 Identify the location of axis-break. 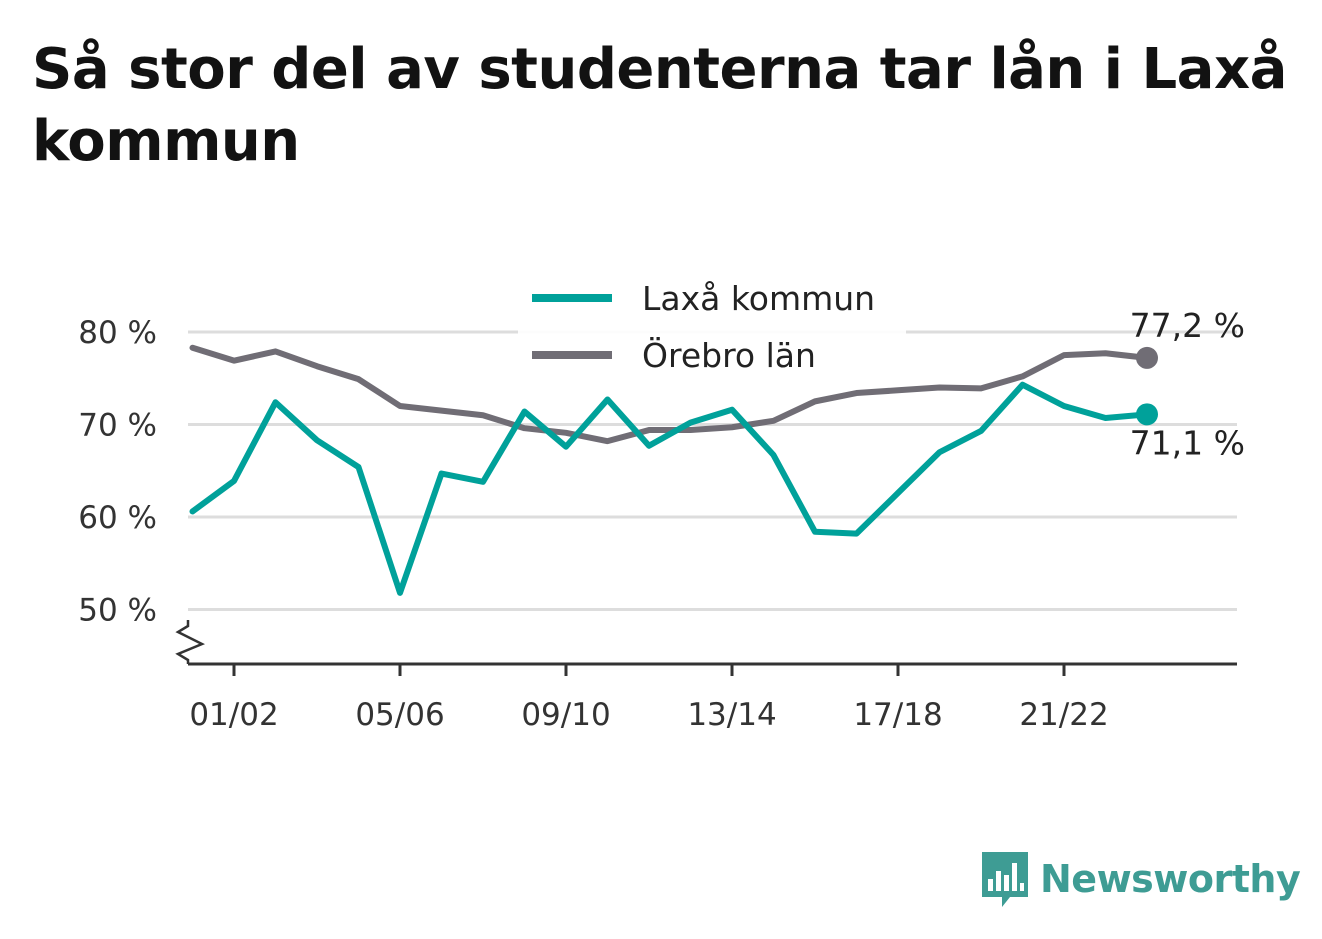
(190, 642).